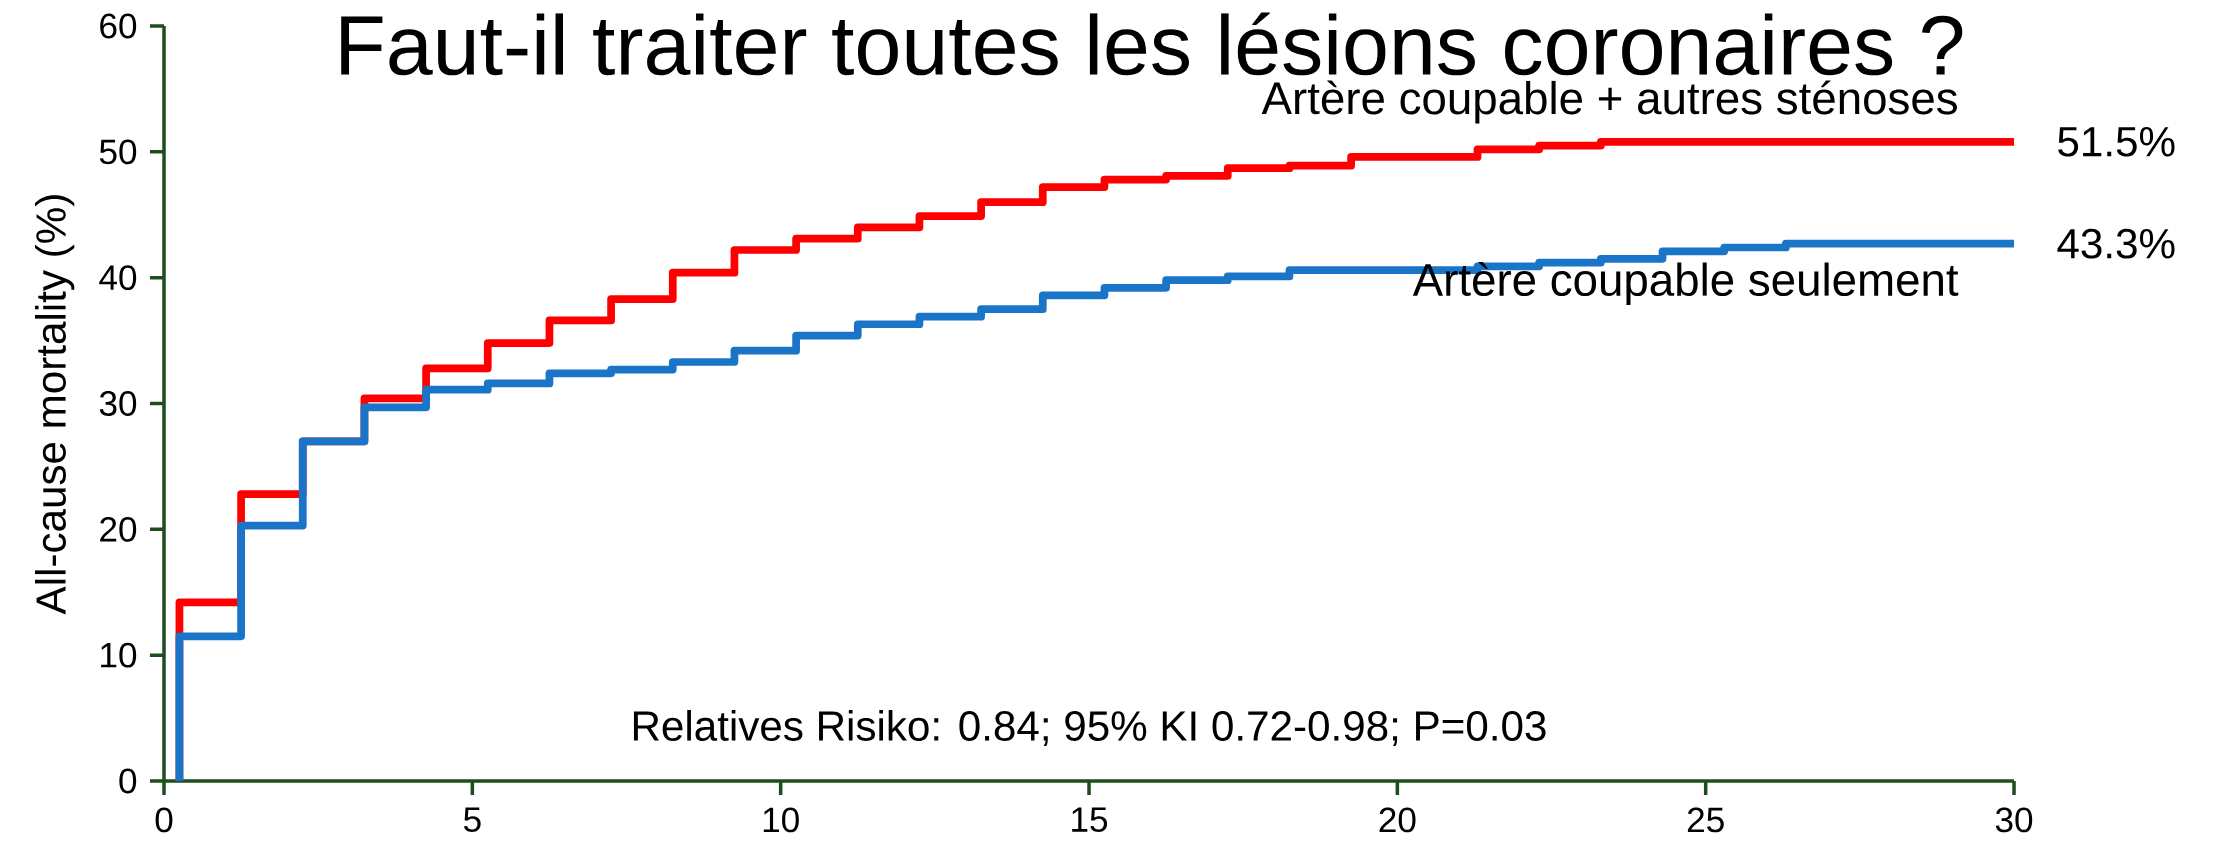  What do you see at coordinates (55, 405) in the screenshot?
I see `y-axis-title: All-cause mortality (%)` at bounding box center [55, 405].